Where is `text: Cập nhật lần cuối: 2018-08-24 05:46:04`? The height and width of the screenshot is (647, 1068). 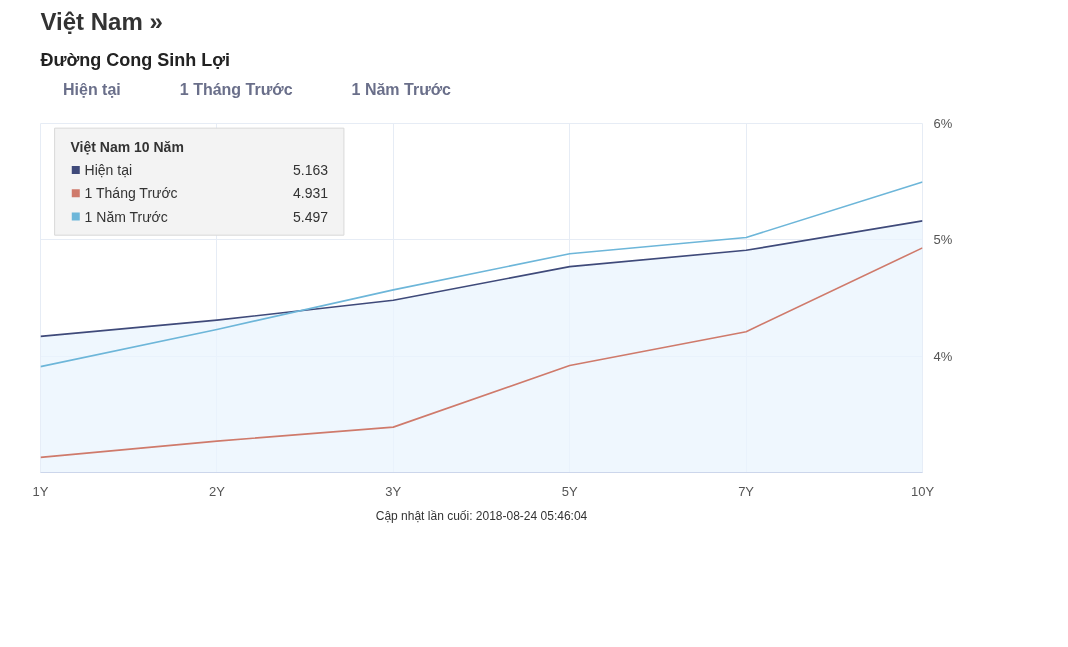 text: Cập nhật lần cuối: 2018-08-24 05:46:04 is located at coordinates (481, 515).